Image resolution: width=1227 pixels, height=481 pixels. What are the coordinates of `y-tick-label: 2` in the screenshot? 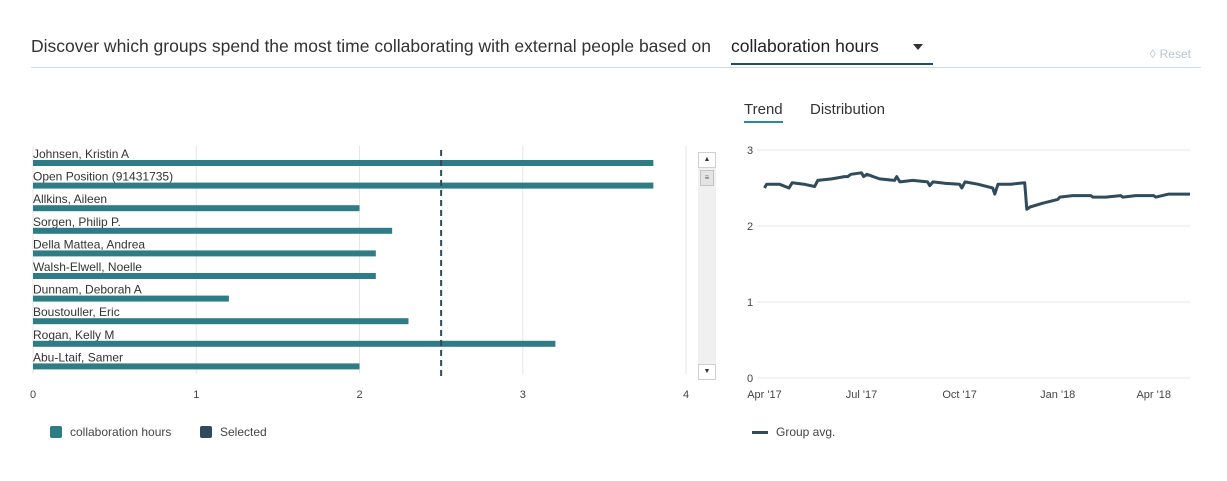 It's located at (750, 227).